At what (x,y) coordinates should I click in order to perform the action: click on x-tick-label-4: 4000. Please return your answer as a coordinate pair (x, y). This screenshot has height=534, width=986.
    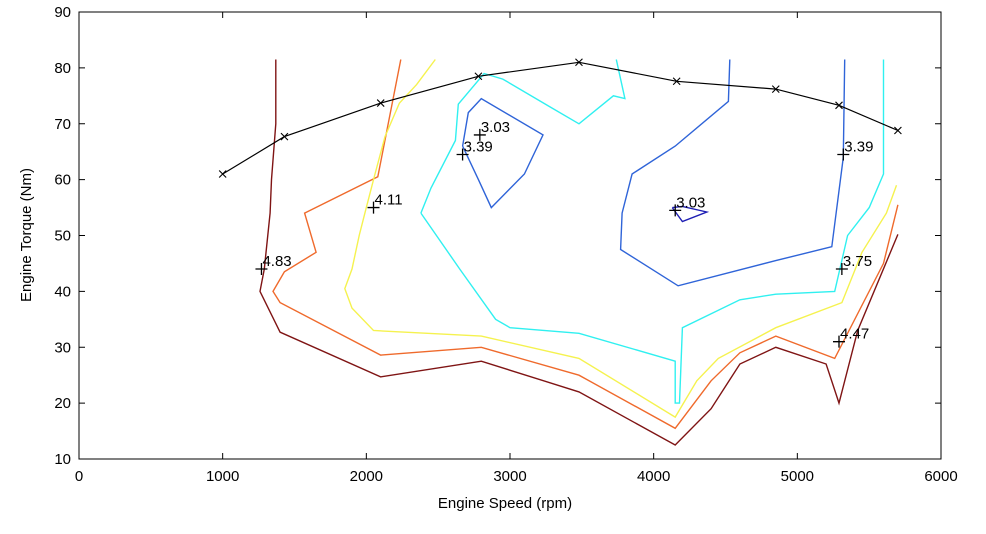
    Looking at the image, I should click on (653, 476).